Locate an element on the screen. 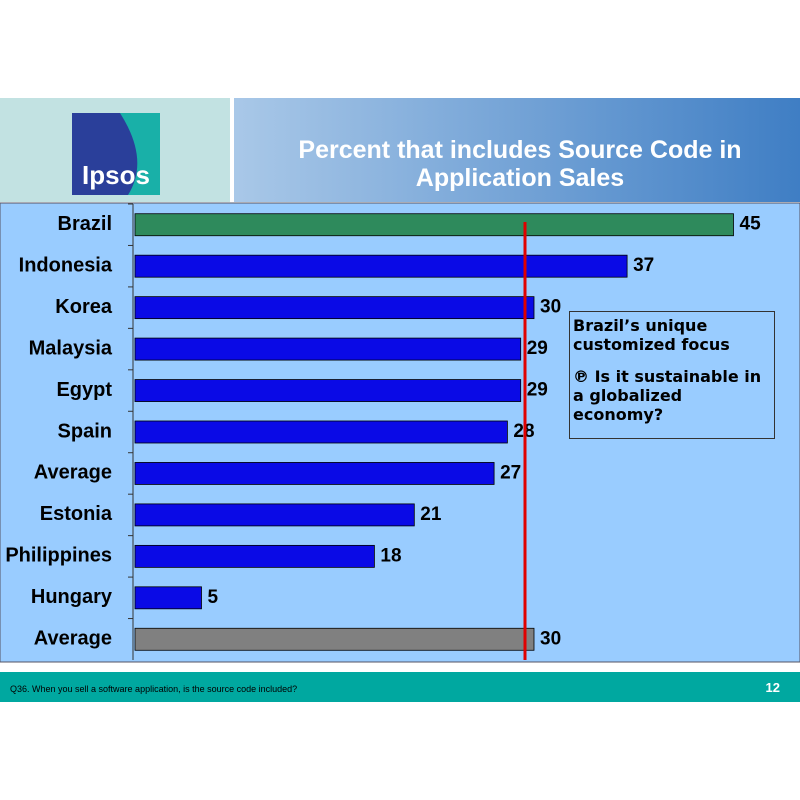 This screenshot has width=800, height=800. value-label: 27 is located at coordinates (510, 472).